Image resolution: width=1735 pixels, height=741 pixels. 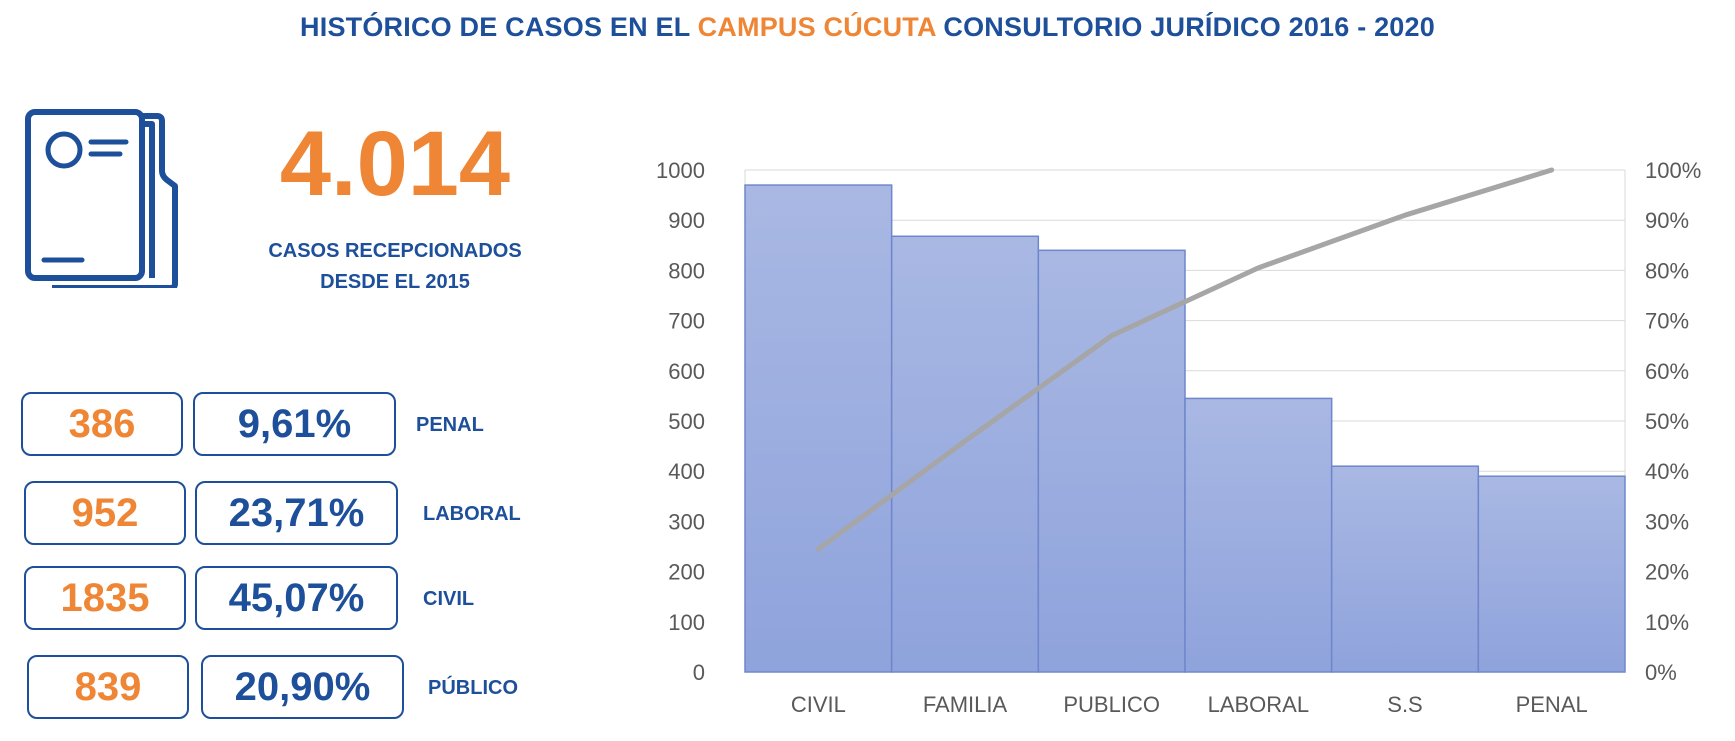 What do you see at coordinates (1667, 572) in the screenshot?
I see `y2-tick-label: 20%` at bounding box center [1667, 572].